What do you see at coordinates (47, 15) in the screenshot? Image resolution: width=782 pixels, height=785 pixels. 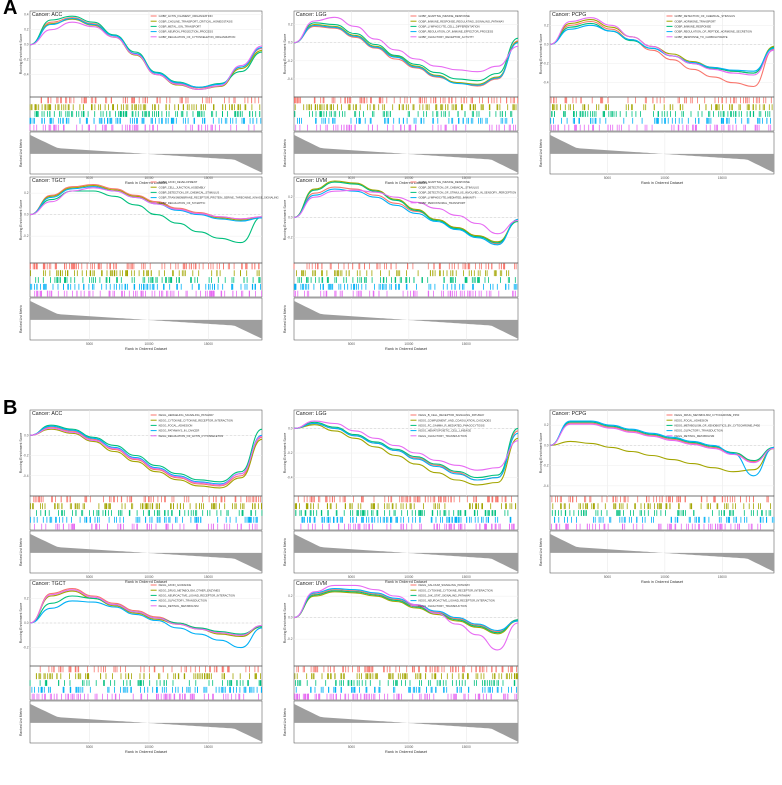 I see `panel-title: Cancer: ACC` at bounding box center [47, 15].